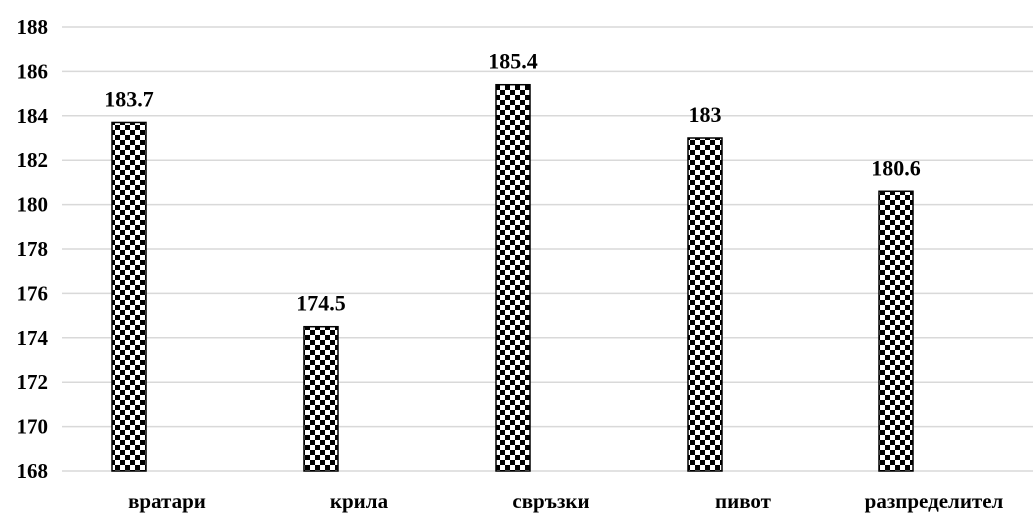  I want to click on category-label: пивот, so click(743, 501).